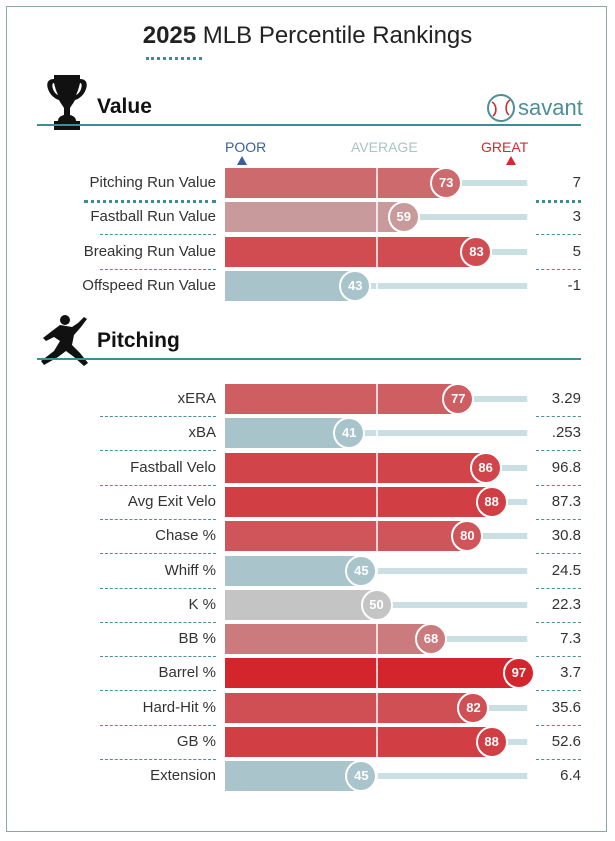  What do you see at coordinates (153, 216) in the screenshot?
I see `metric-label: Fastball Run Value` at bounding box center [153, 216].